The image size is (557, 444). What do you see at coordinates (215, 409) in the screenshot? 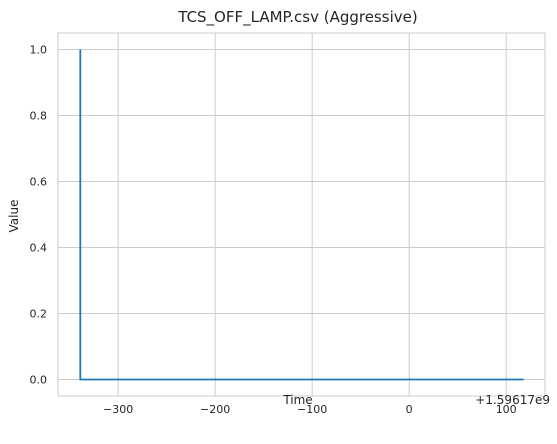
I see `x-tick-label: −200` at bounding box center [215, 409].